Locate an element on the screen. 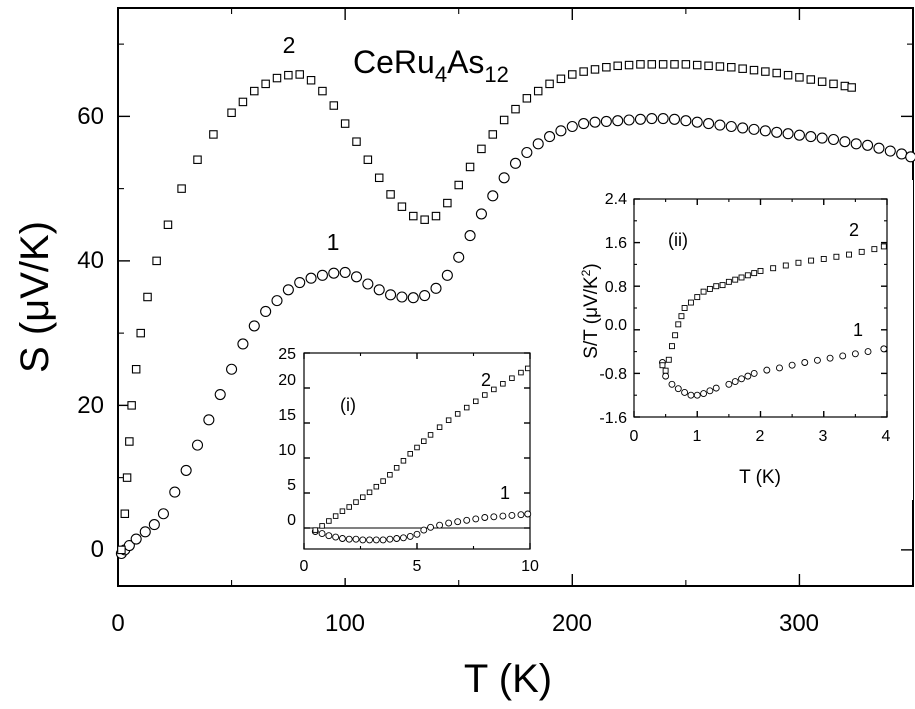 This screenshot has width=915, height=709. compound-sub-1: 4 is located at coordinates (441, 74).